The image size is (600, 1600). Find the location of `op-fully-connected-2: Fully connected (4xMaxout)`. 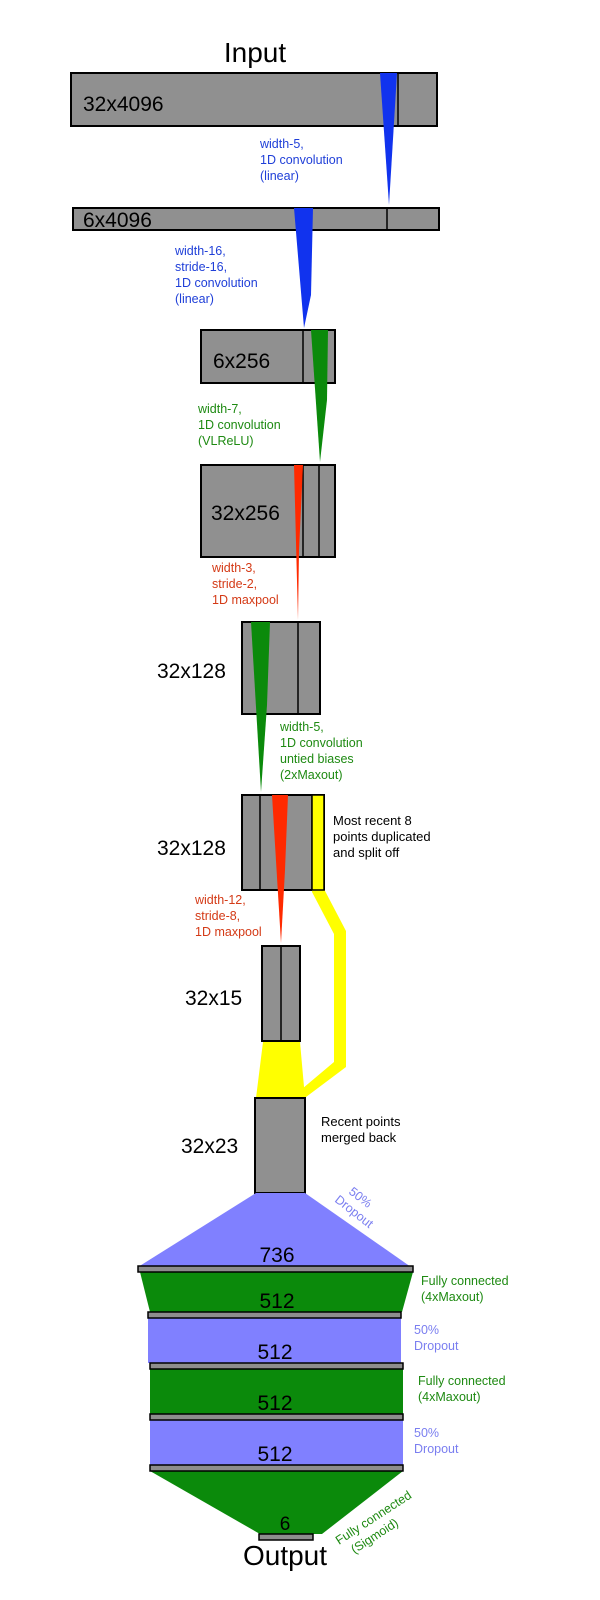

op-fully-connected-2: Fully connected (4xMaxout) is located at coordinates (463, 1389).